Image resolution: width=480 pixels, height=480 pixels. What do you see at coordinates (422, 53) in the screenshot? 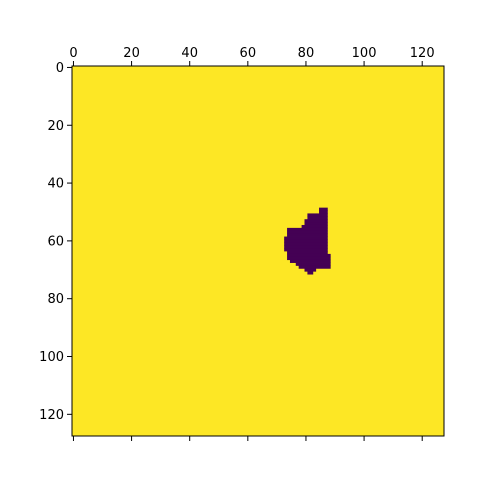
I see `x-tick-label: 120` at bounding box center [422, 53].